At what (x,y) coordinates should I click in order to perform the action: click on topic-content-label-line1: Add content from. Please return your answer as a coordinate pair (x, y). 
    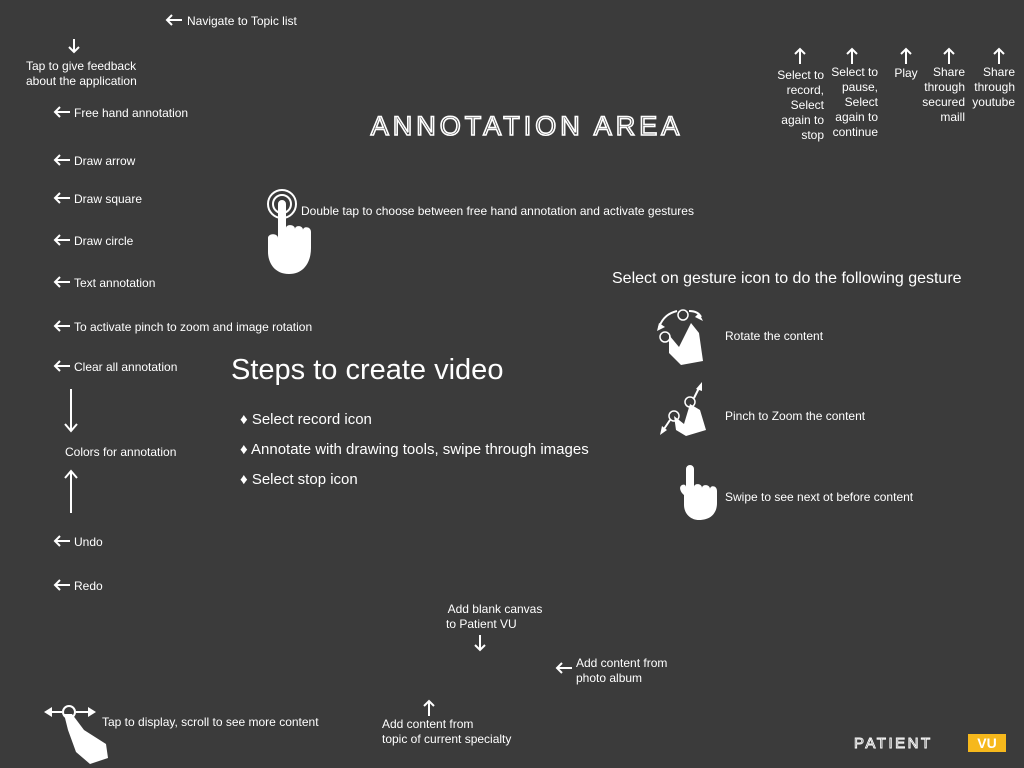
    Looking at the image, I should click on (428, 724).